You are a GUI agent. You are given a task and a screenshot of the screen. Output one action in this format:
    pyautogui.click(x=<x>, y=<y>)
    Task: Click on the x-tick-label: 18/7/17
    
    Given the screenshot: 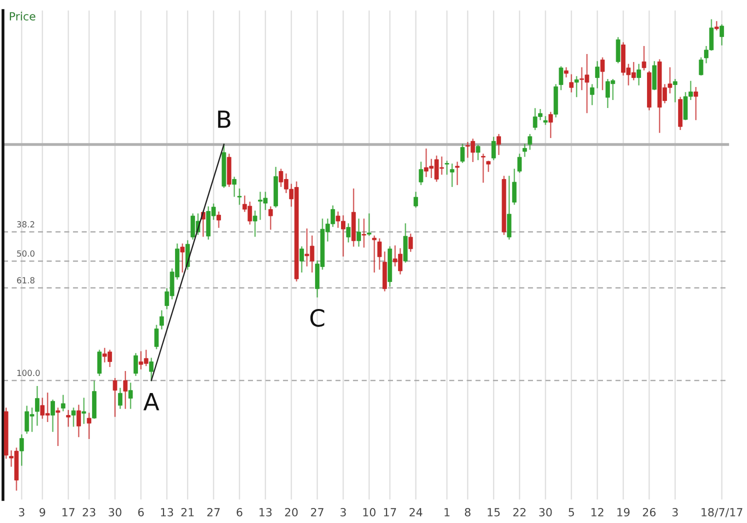 What is the action you would take?
    pyautogui.click(x=722, y=513)
    